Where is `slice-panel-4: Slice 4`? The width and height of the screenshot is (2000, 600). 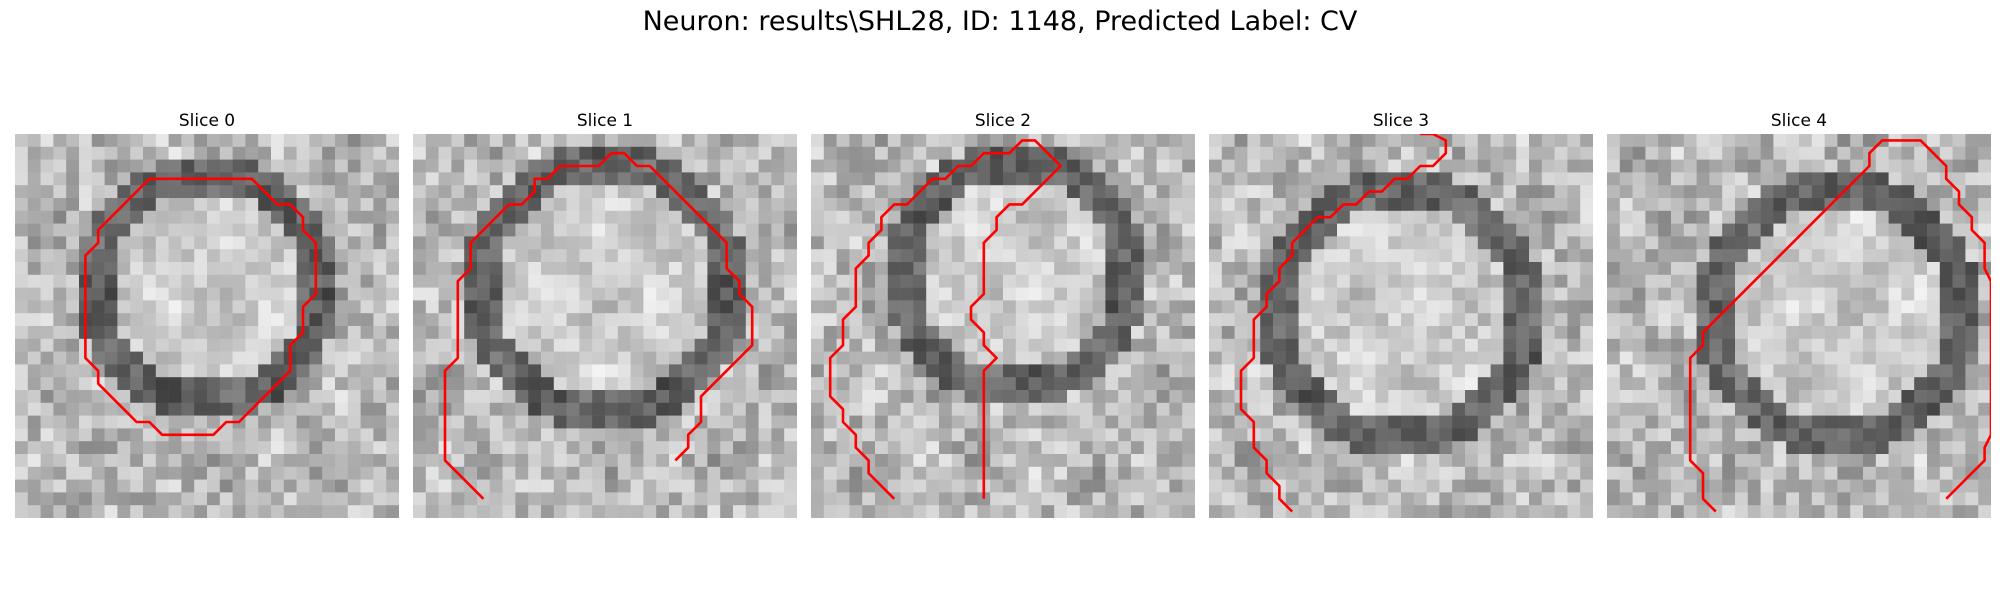 slice-panel-4: Slice 4 is located at coordinates (1799, 313).